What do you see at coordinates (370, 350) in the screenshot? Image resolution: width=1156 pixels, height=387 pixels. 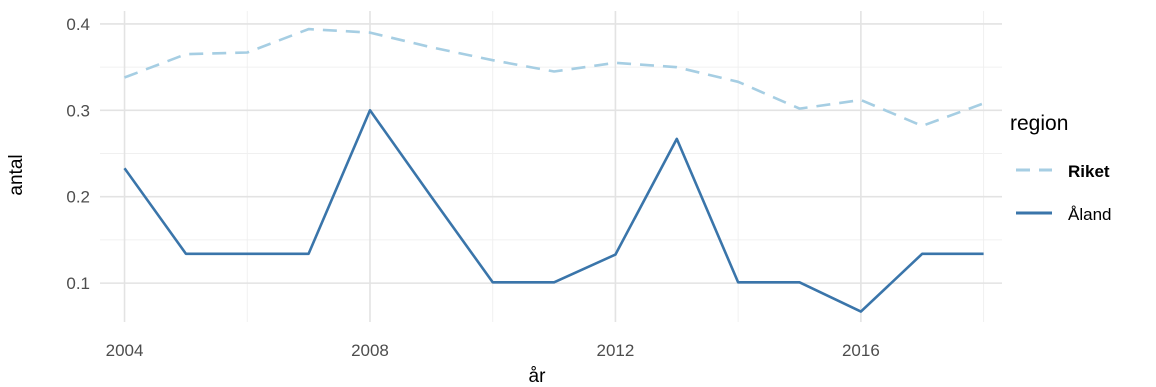 I see `x-tick-label: 2008` at bounding box center [370, 350].